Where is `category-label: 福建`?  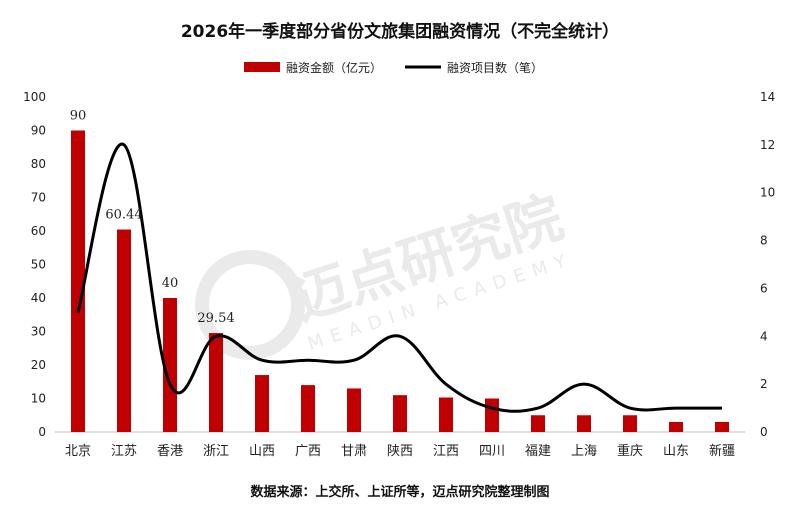
category-label: 福建 is located at coordinates (538, 451).